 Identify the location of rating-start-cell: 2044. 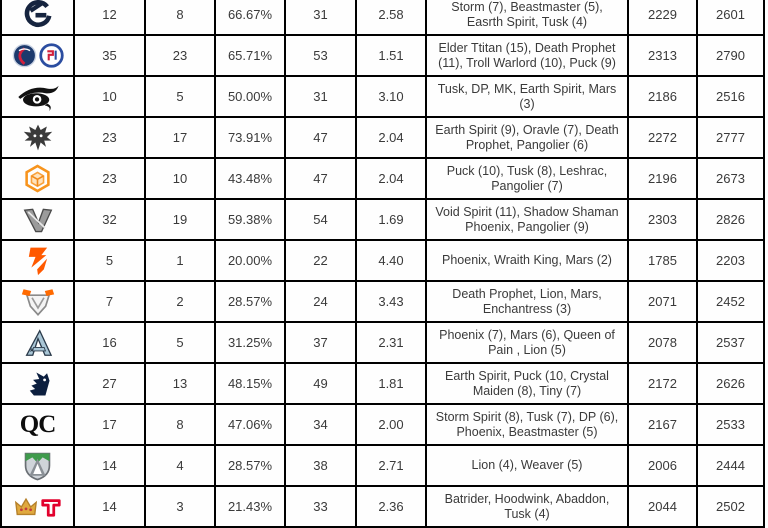
(662, 506).